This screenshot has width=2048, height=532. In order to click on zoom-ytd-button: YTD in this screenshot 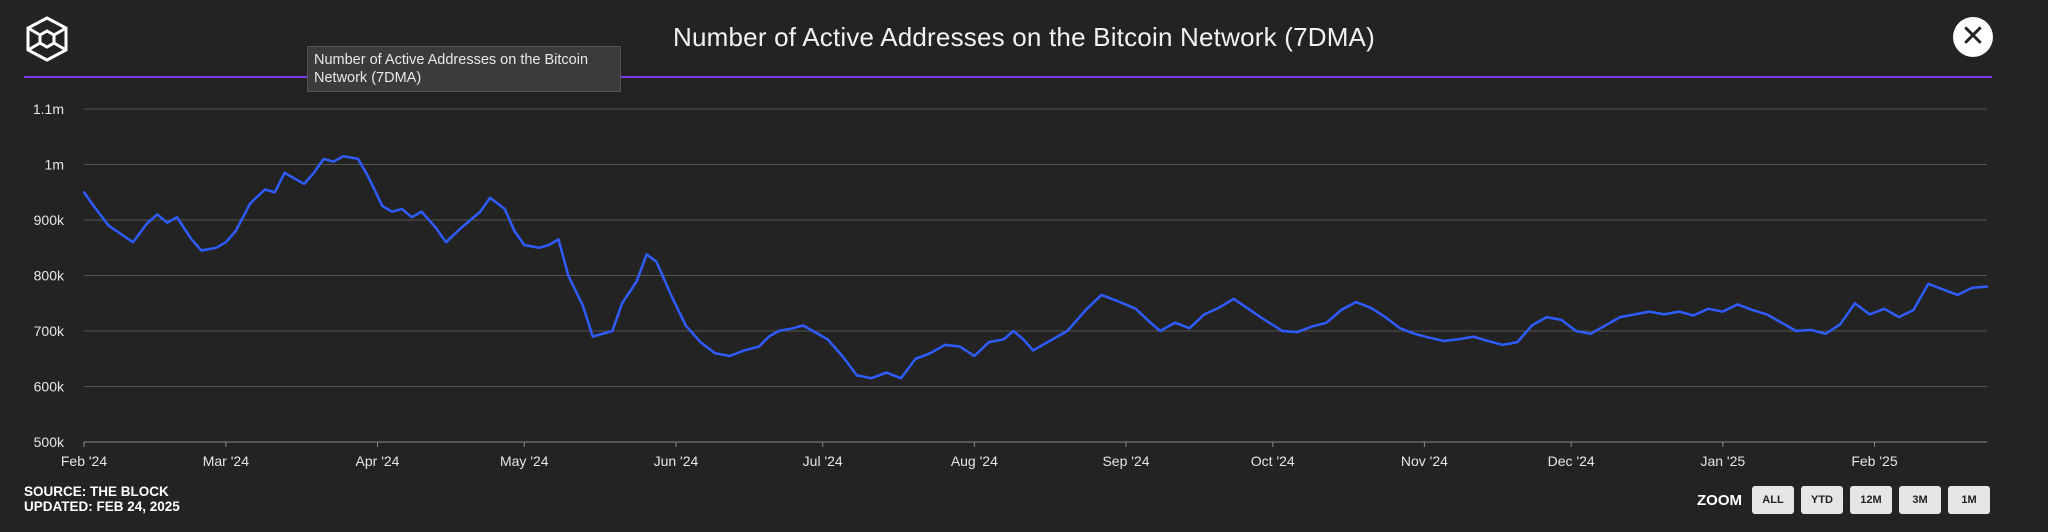, I will do `click(1822, 500)`.